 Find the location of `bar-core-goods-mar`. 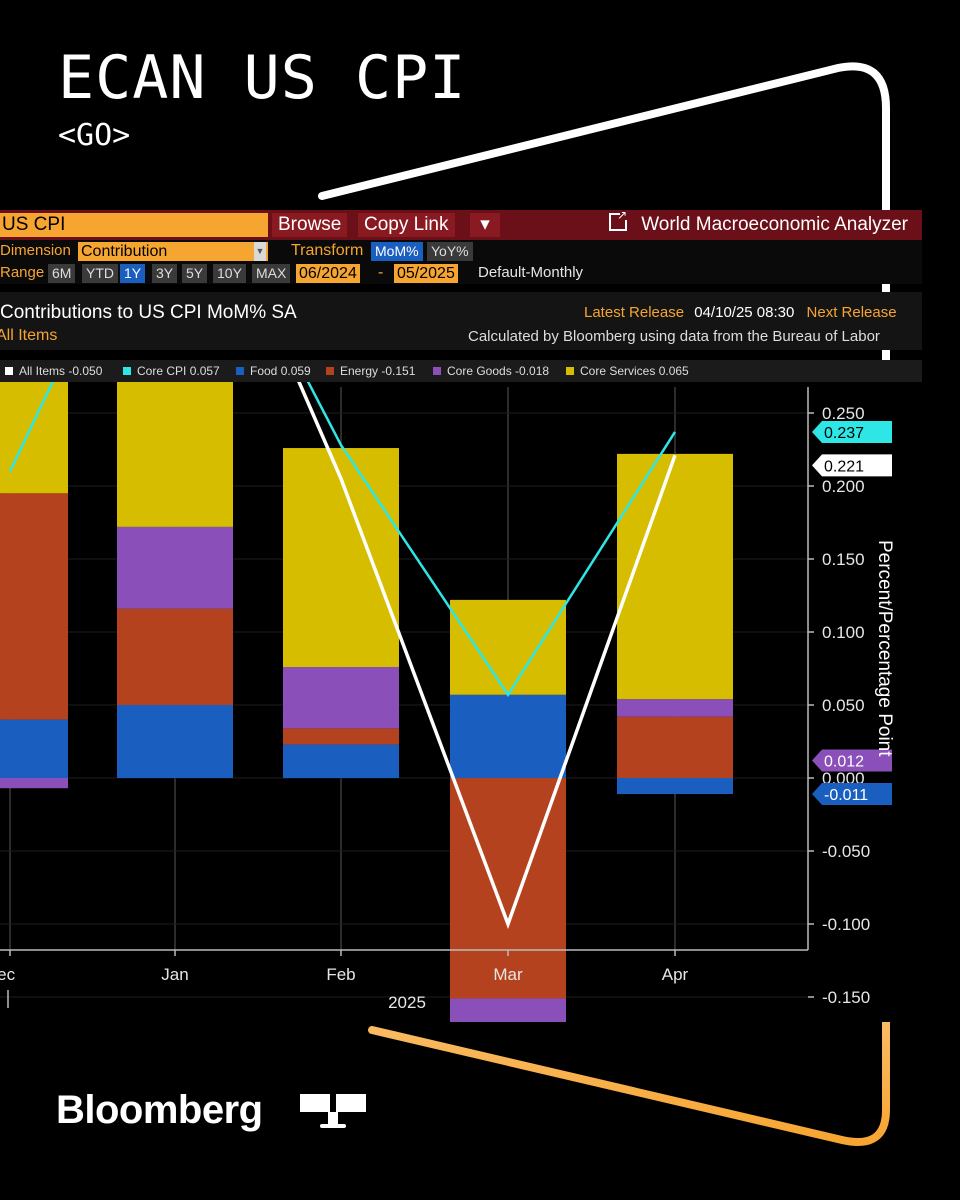

bar-core-goods-mar is located at coordinates (508, 1010).